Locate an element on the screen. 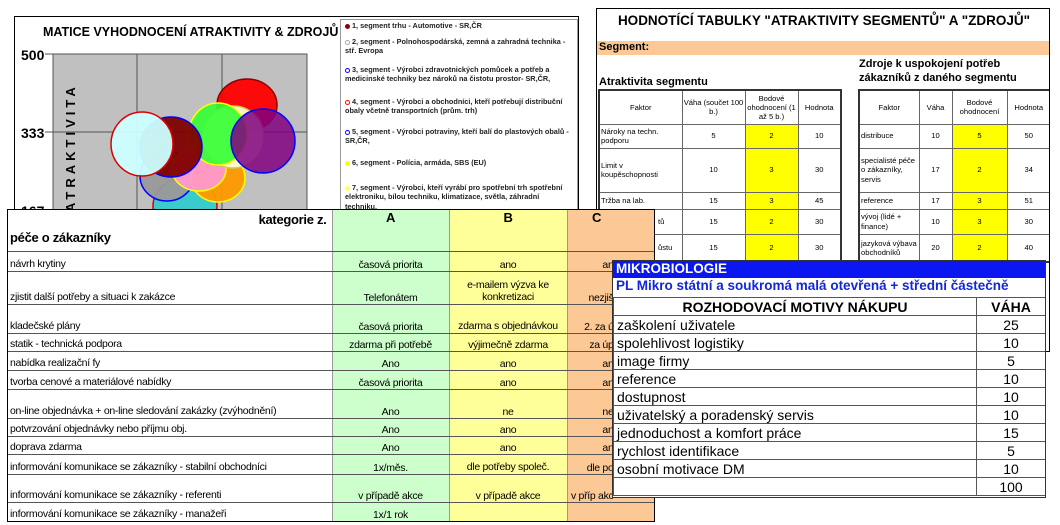 Image resolution: width=1060 pixels, height=525 pixels. category-a-cell: 1x/měs. is located at coordinates (391, 464).